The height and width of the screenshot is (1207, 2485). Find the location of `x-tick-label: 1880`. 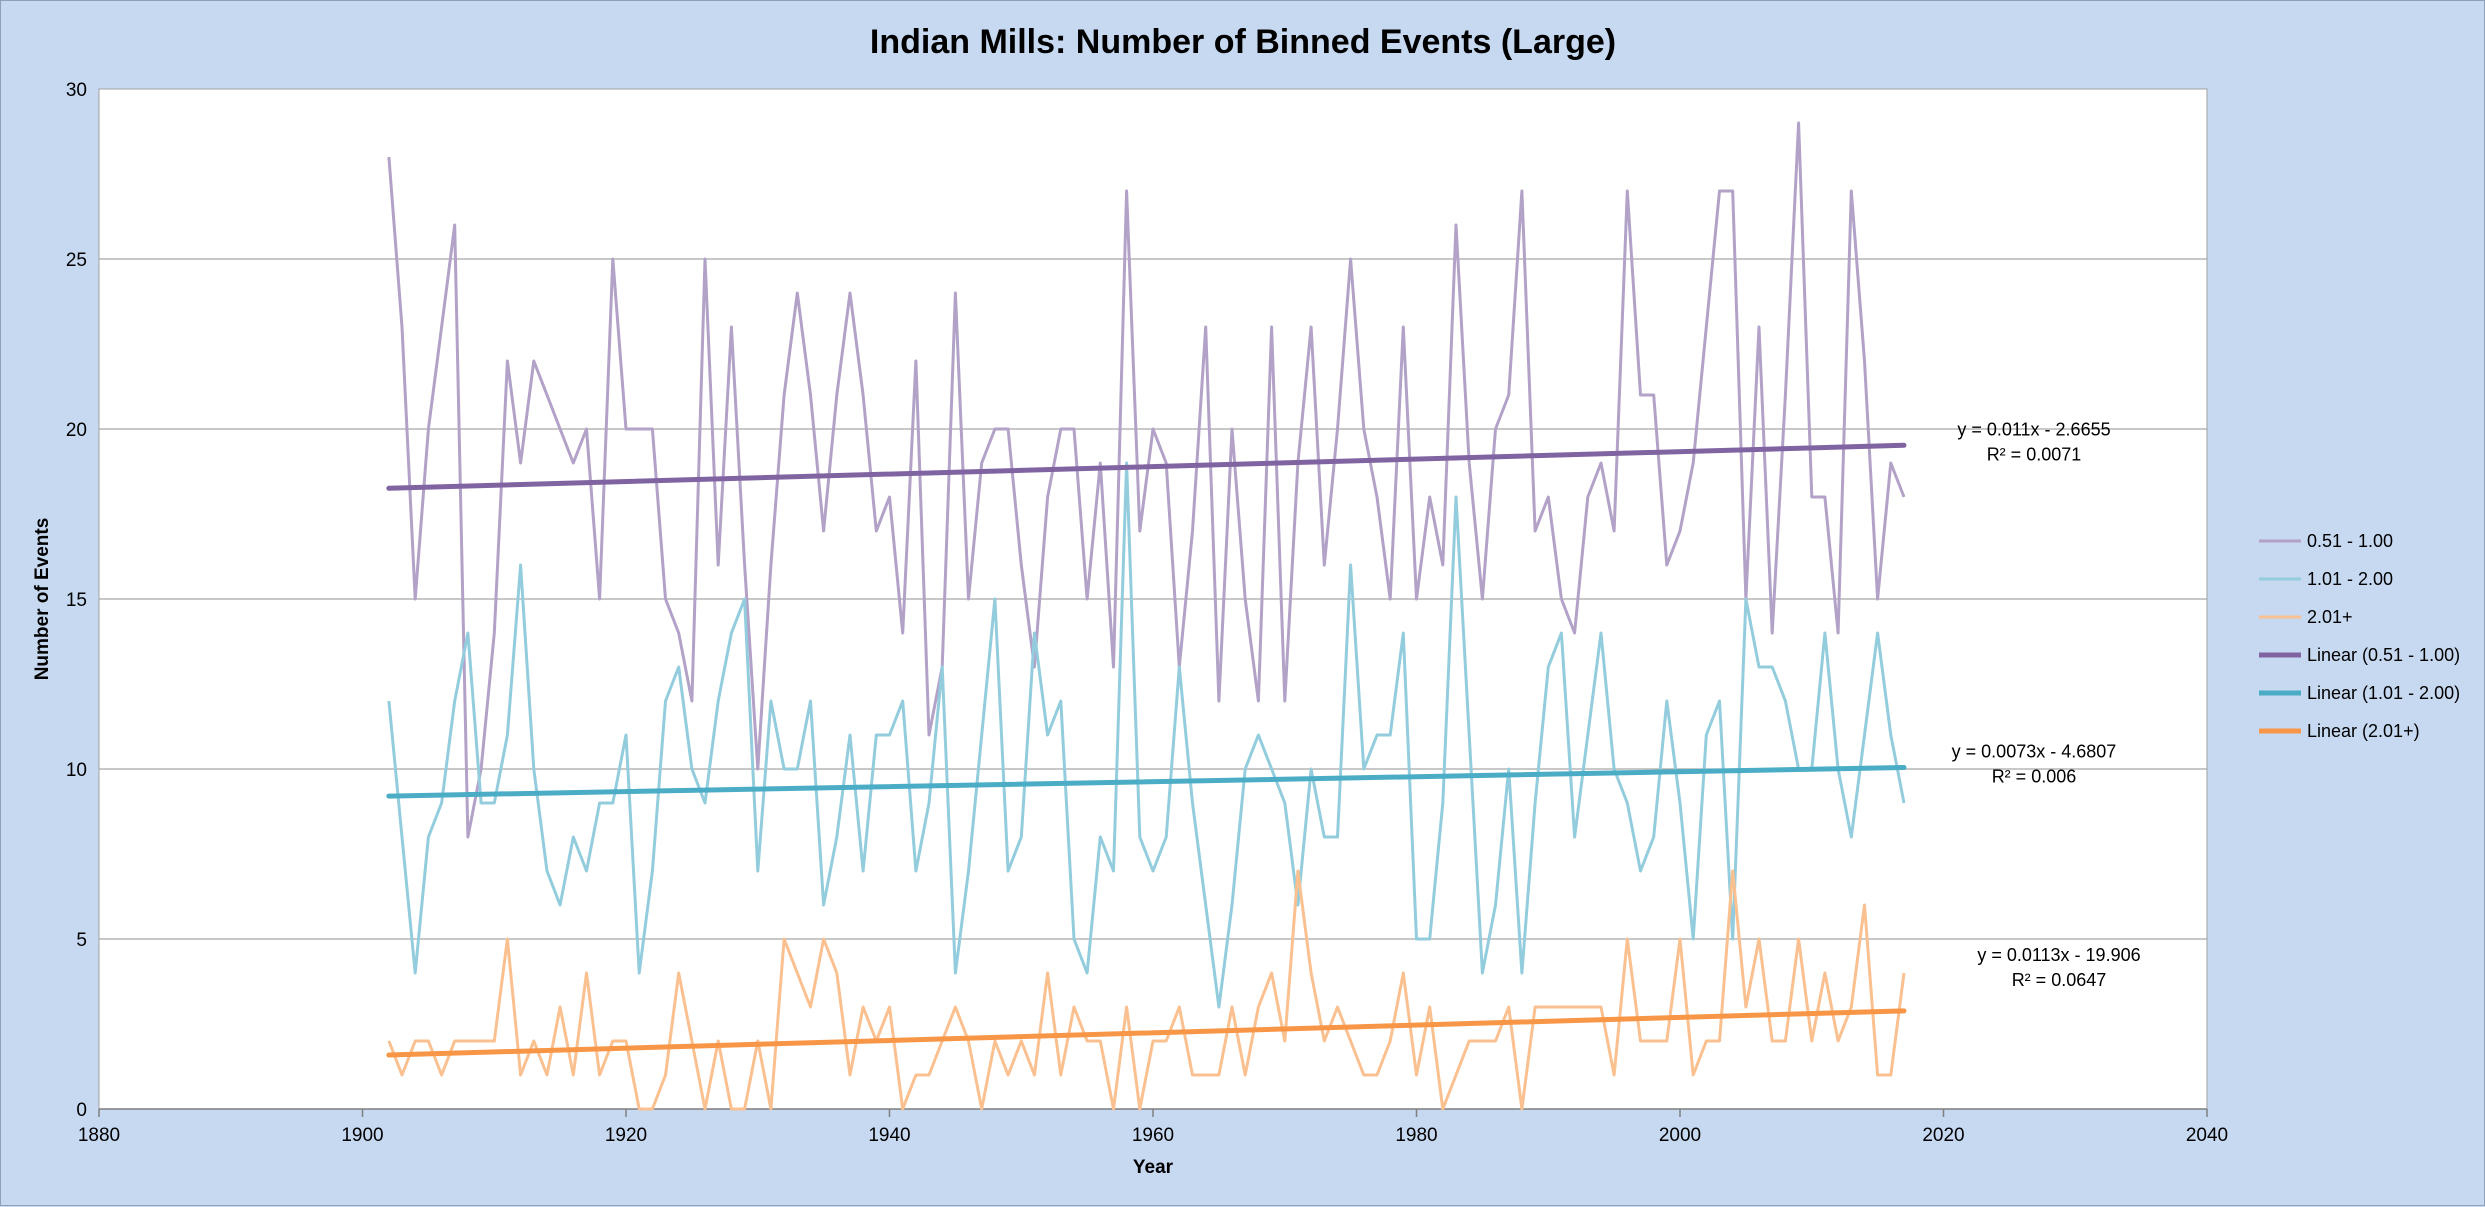

x-tick-label: 1880 is located at coordinates (99, 1135).